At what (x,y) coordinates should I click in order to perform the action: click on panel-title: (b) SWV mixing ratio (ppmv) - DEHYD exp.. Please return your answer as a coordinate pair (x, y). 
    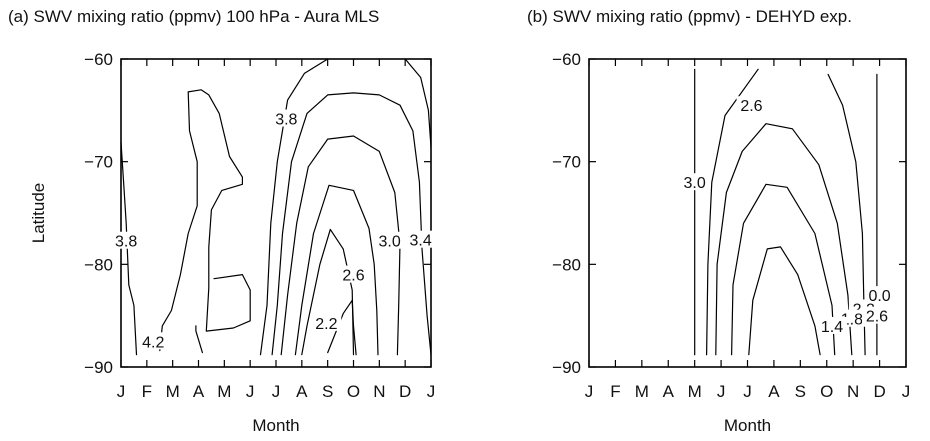
    Looking at the image, I should click on (689, 16).